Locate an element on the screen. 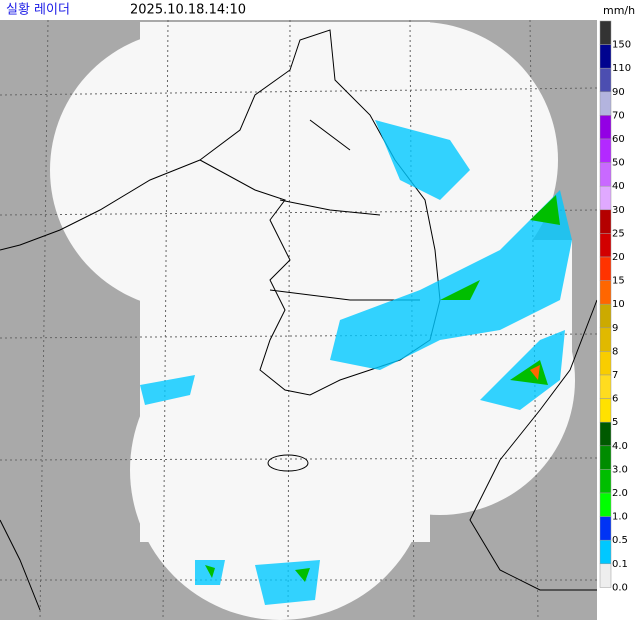 The height and width of the screenshot is (620, 635). legend-label: 40 is located at coordinates (618, 186).